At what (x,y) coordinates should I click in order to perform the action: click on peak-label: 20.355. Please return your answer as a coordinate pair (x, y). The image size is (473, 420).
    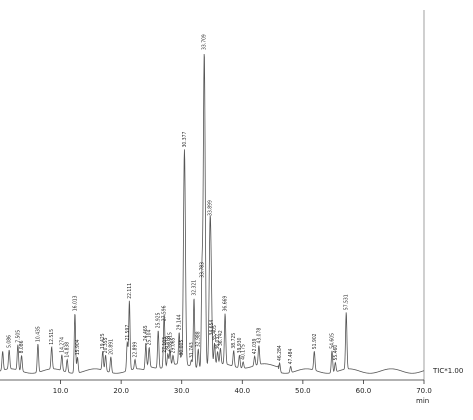
    Looking at the image, I should click on (106, 345).